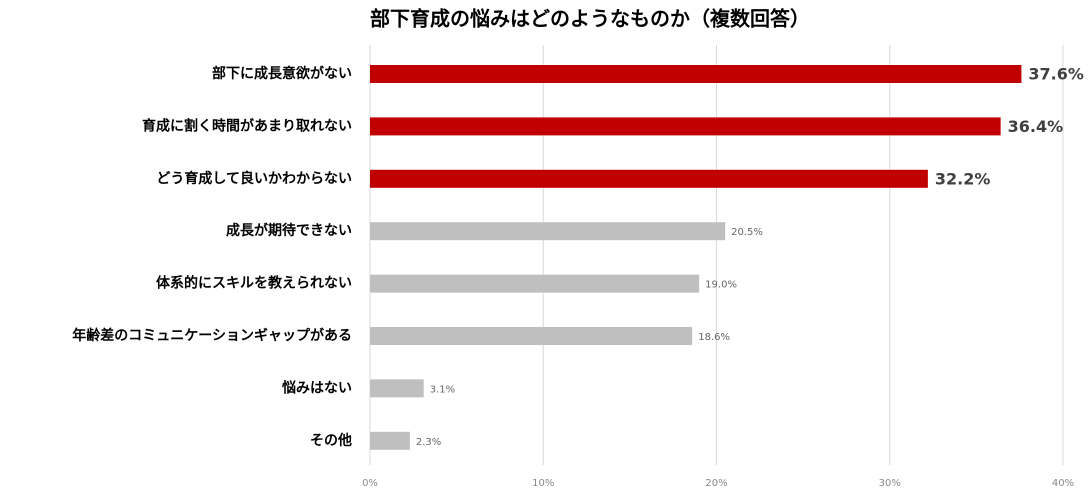 Image resolution: width=1091 pixels, height=497 pixels. What do you see at coordinates (254, 283) in the screenshot?
I see `y-tick-label: 体系的にスキルを教えられない` at bounding box center [254, 283].